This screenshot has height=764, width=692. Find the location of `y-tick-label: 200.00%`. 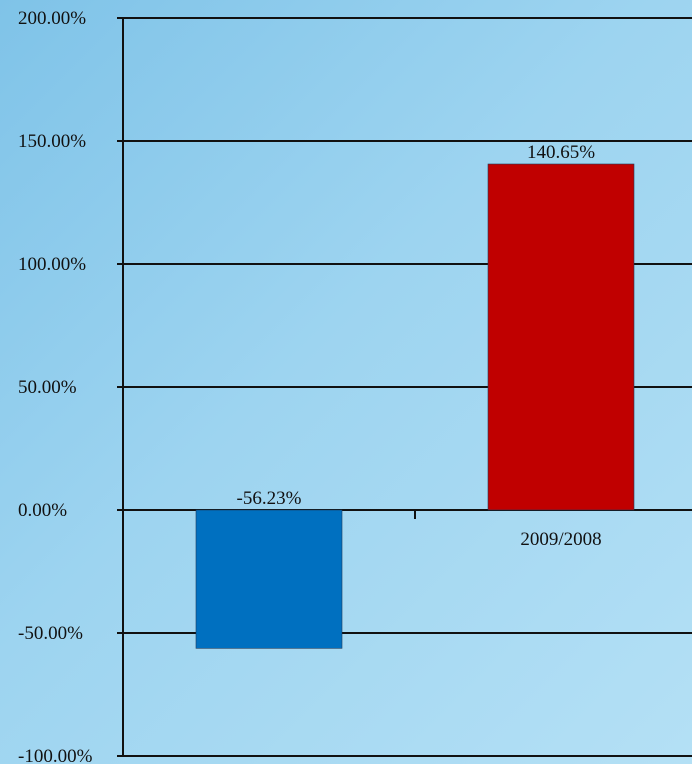

y-tick-label: 200.00% is located at coordinates (52, 18).